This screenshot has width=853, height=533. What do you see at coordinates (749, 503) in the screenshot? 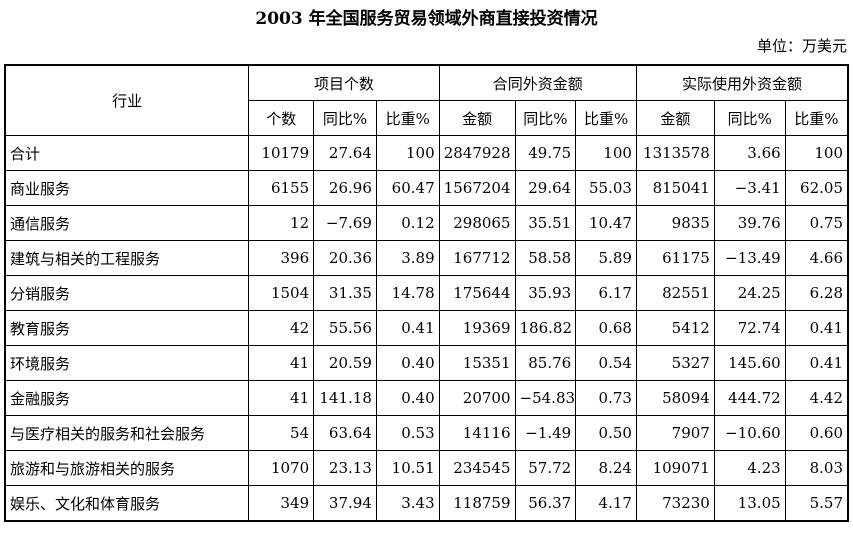
I see `table-cell: 13.05` at bounding box center [749, 503].